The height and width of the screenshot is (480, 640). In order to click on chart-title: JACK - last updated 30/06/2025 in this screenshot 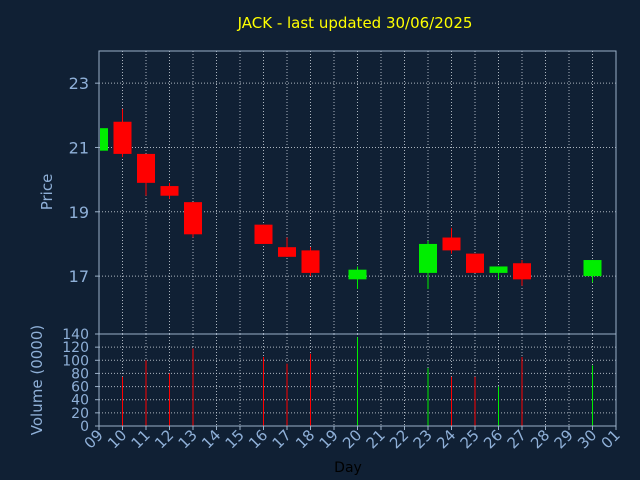, I will do `click(355, 23)`.